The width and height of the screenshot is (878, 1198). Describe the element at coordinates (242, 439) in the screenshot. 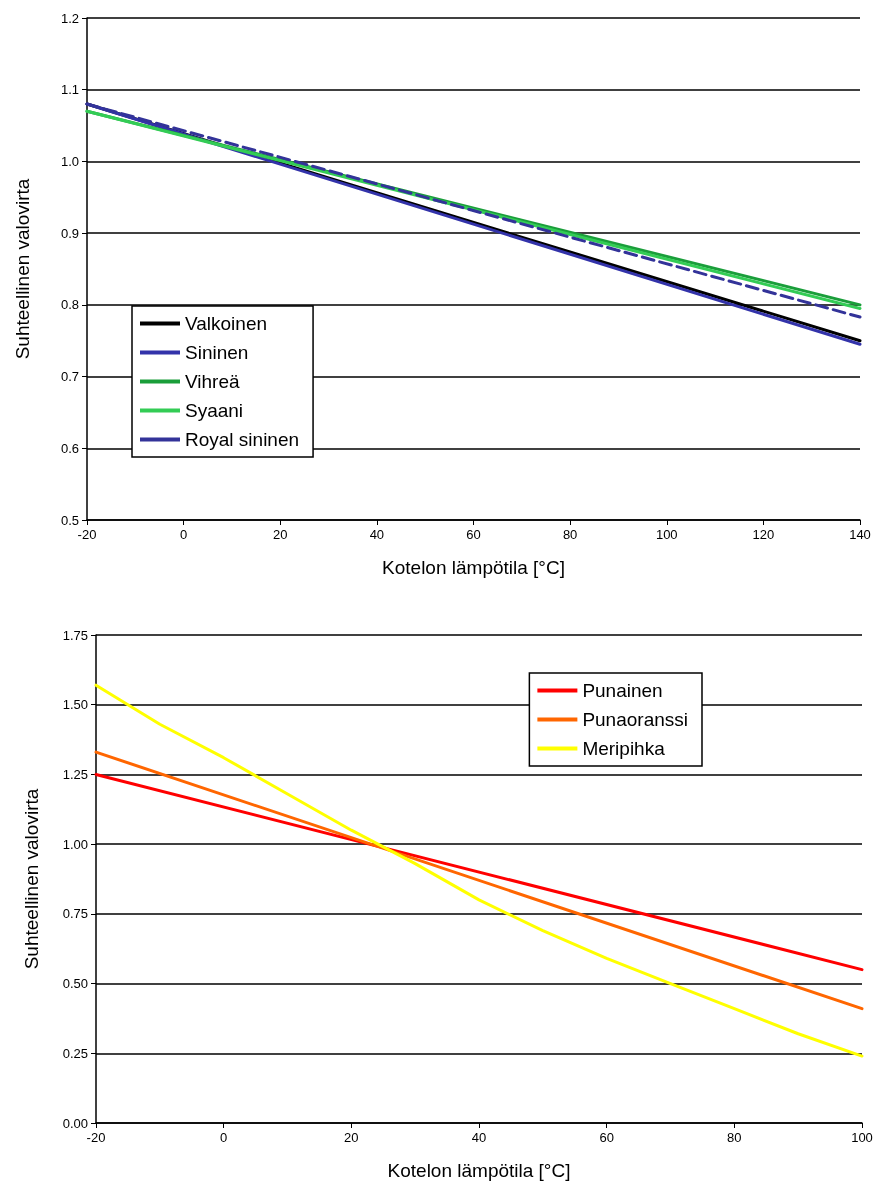

I see `legend-label: Royal sininen` at that location.